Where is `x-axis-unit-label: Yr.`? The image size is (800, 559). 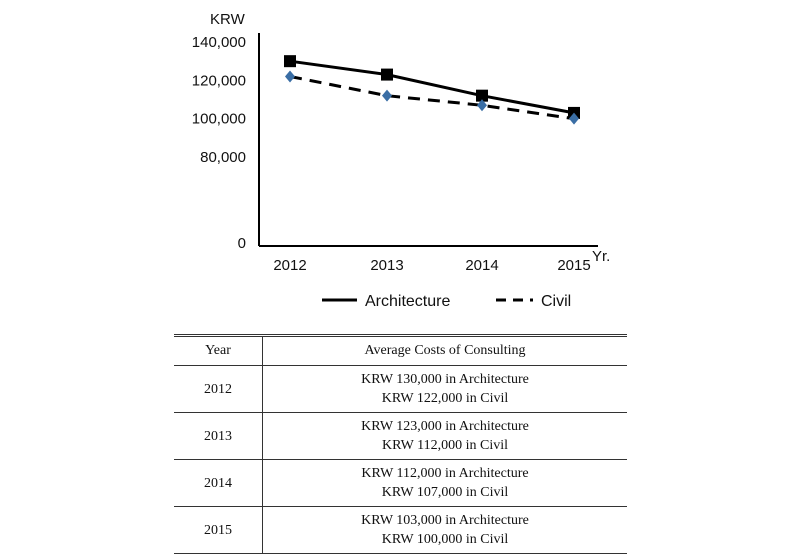
x-axis-unit-label: Yr. is located at coordinates (601, 256).